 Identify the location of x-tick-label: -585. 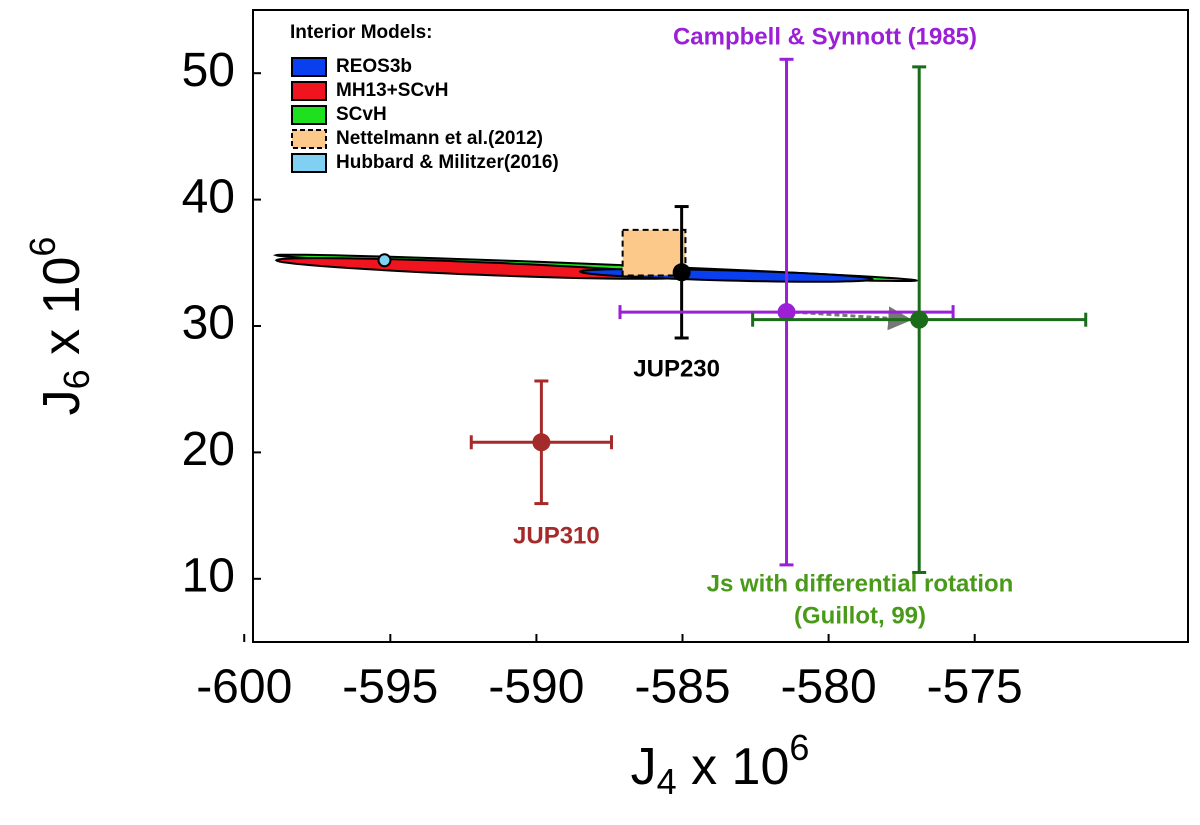
(682, 687).